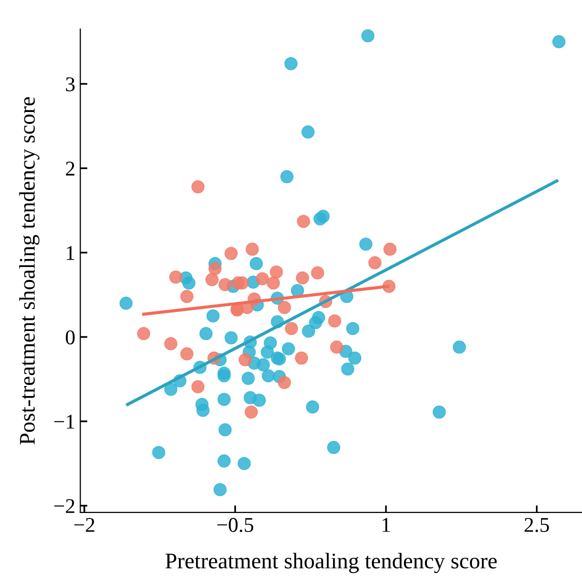  Describe the element at coordinates (64, 421) in the screenshot. I see `y-tick-label: −1` at that location.